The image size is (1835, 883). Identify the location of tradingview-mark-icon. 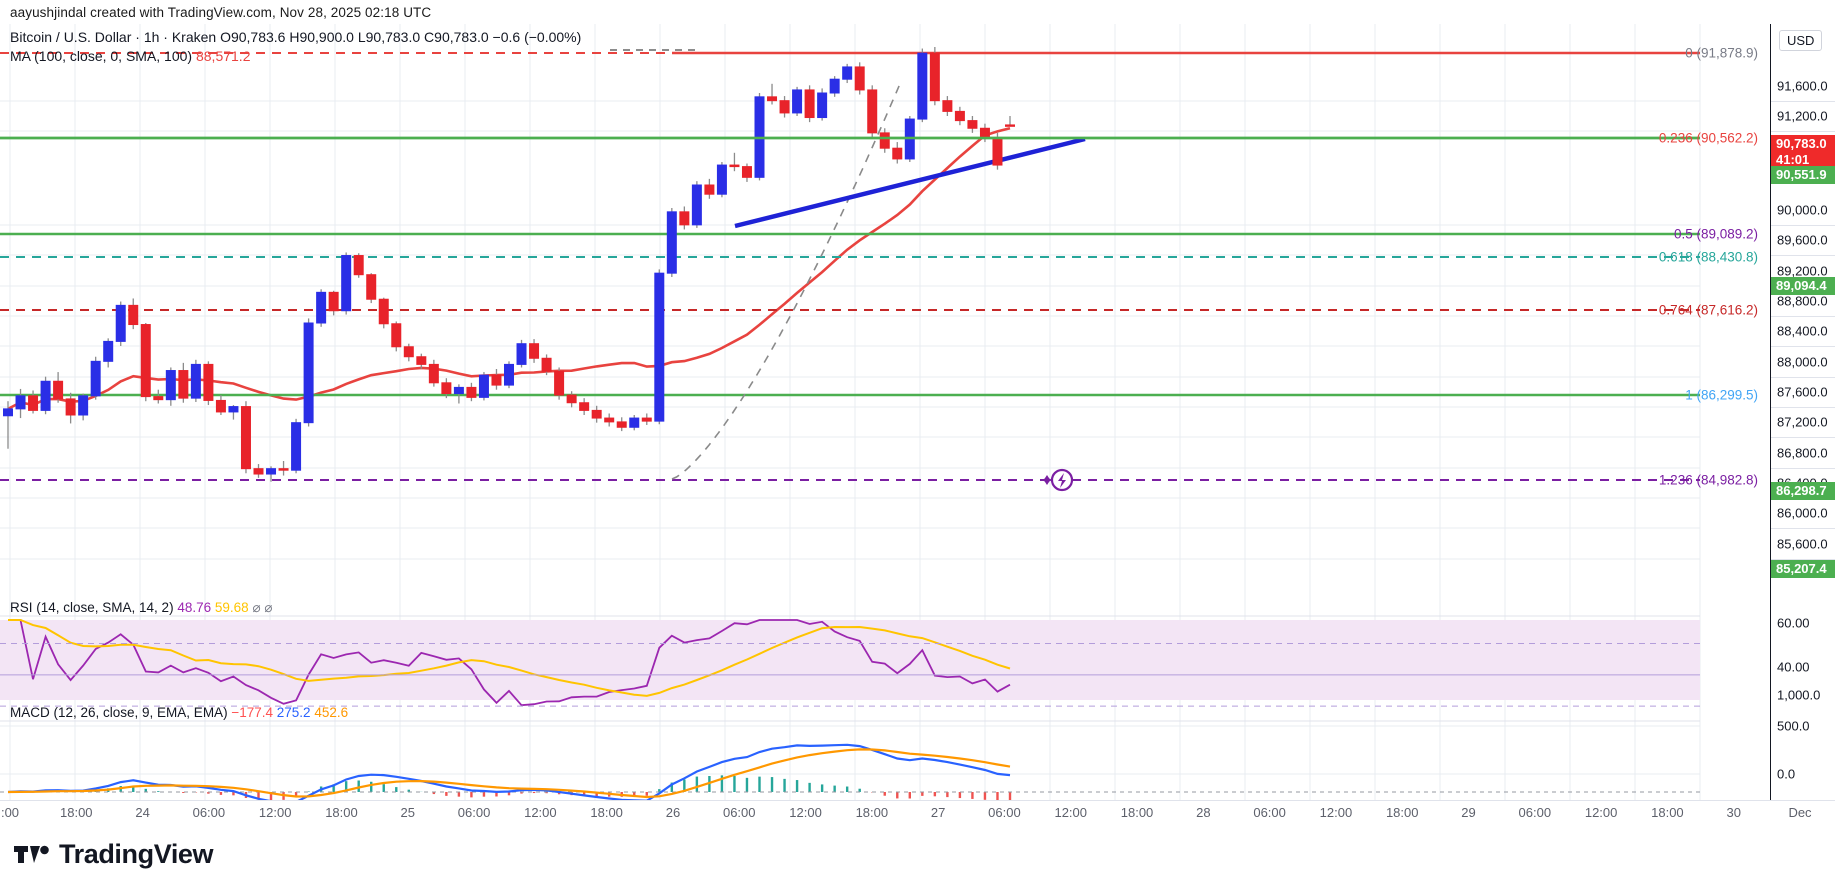
(31, 854).